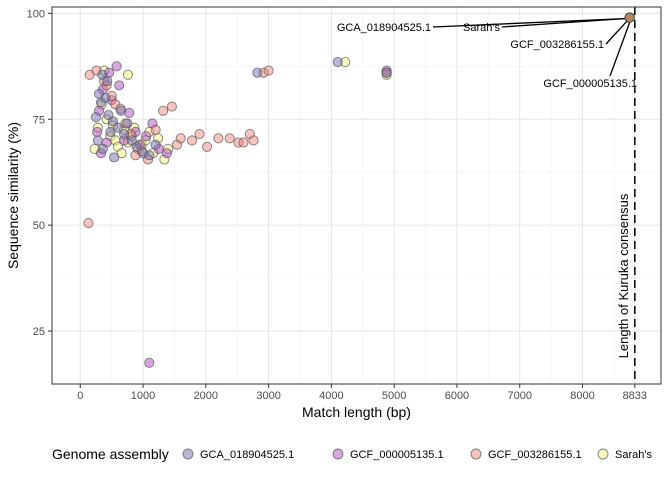 This screenshot has height=480, width=672. I want to click on y-tick-label: 100, so click(36, 14).